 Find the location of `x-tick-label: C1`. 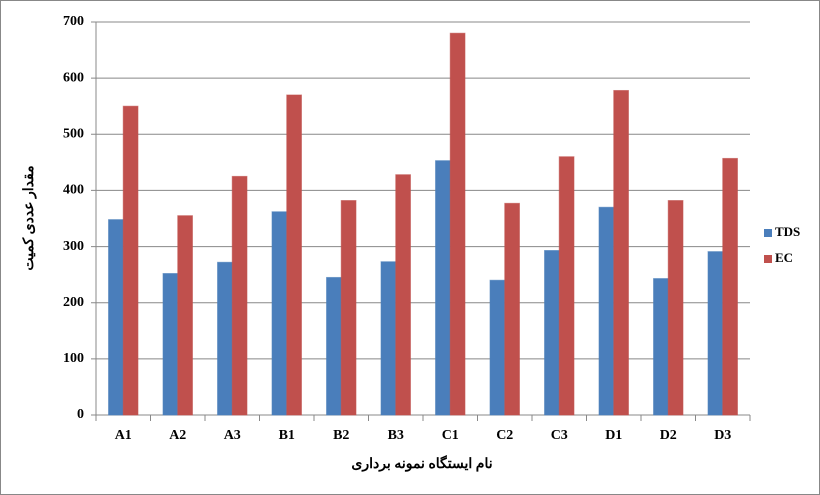

x-tick-label: C1 is located at coordinates (450, 435).